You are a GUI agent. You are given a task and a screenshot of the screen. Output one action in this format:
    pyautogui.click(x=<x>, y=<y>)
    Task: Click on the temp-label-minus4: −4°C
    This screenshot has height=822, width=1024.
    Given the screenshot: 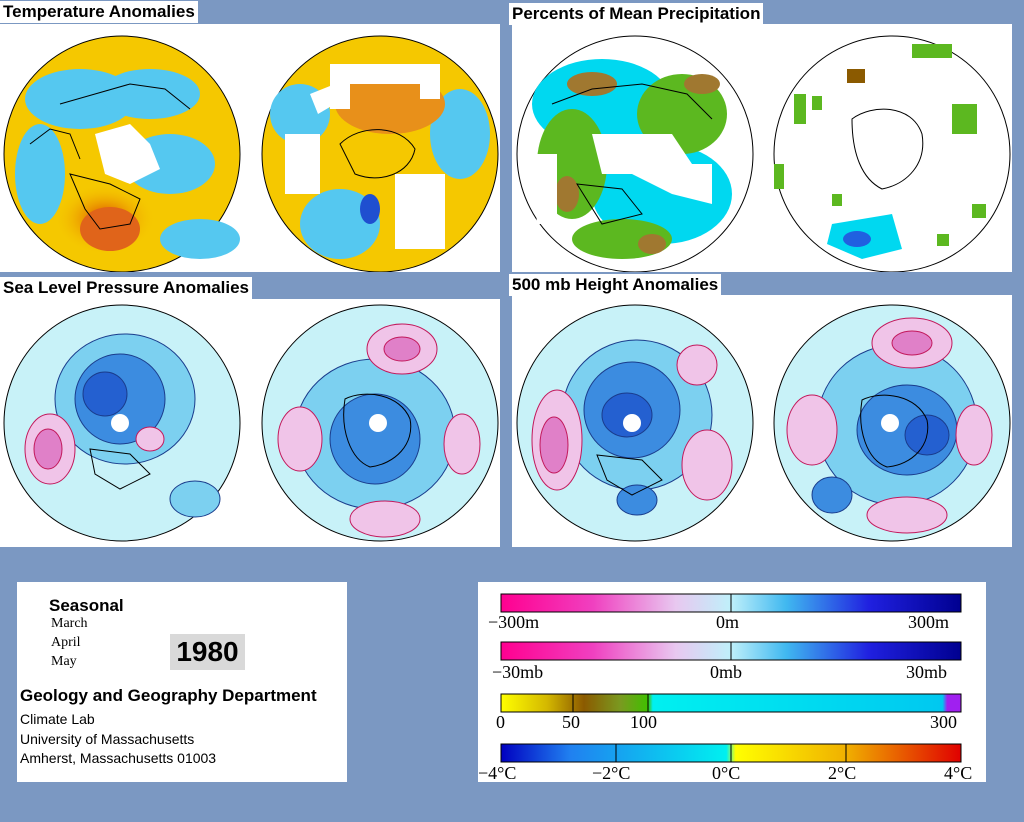 What is the action you would take?
    pyautogui.click(x=497, y=773)
    